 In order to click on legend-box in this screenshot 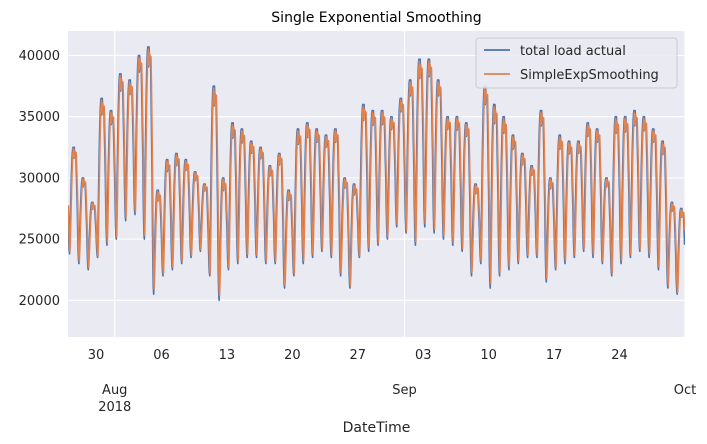, I will do `click(576, 63)`.